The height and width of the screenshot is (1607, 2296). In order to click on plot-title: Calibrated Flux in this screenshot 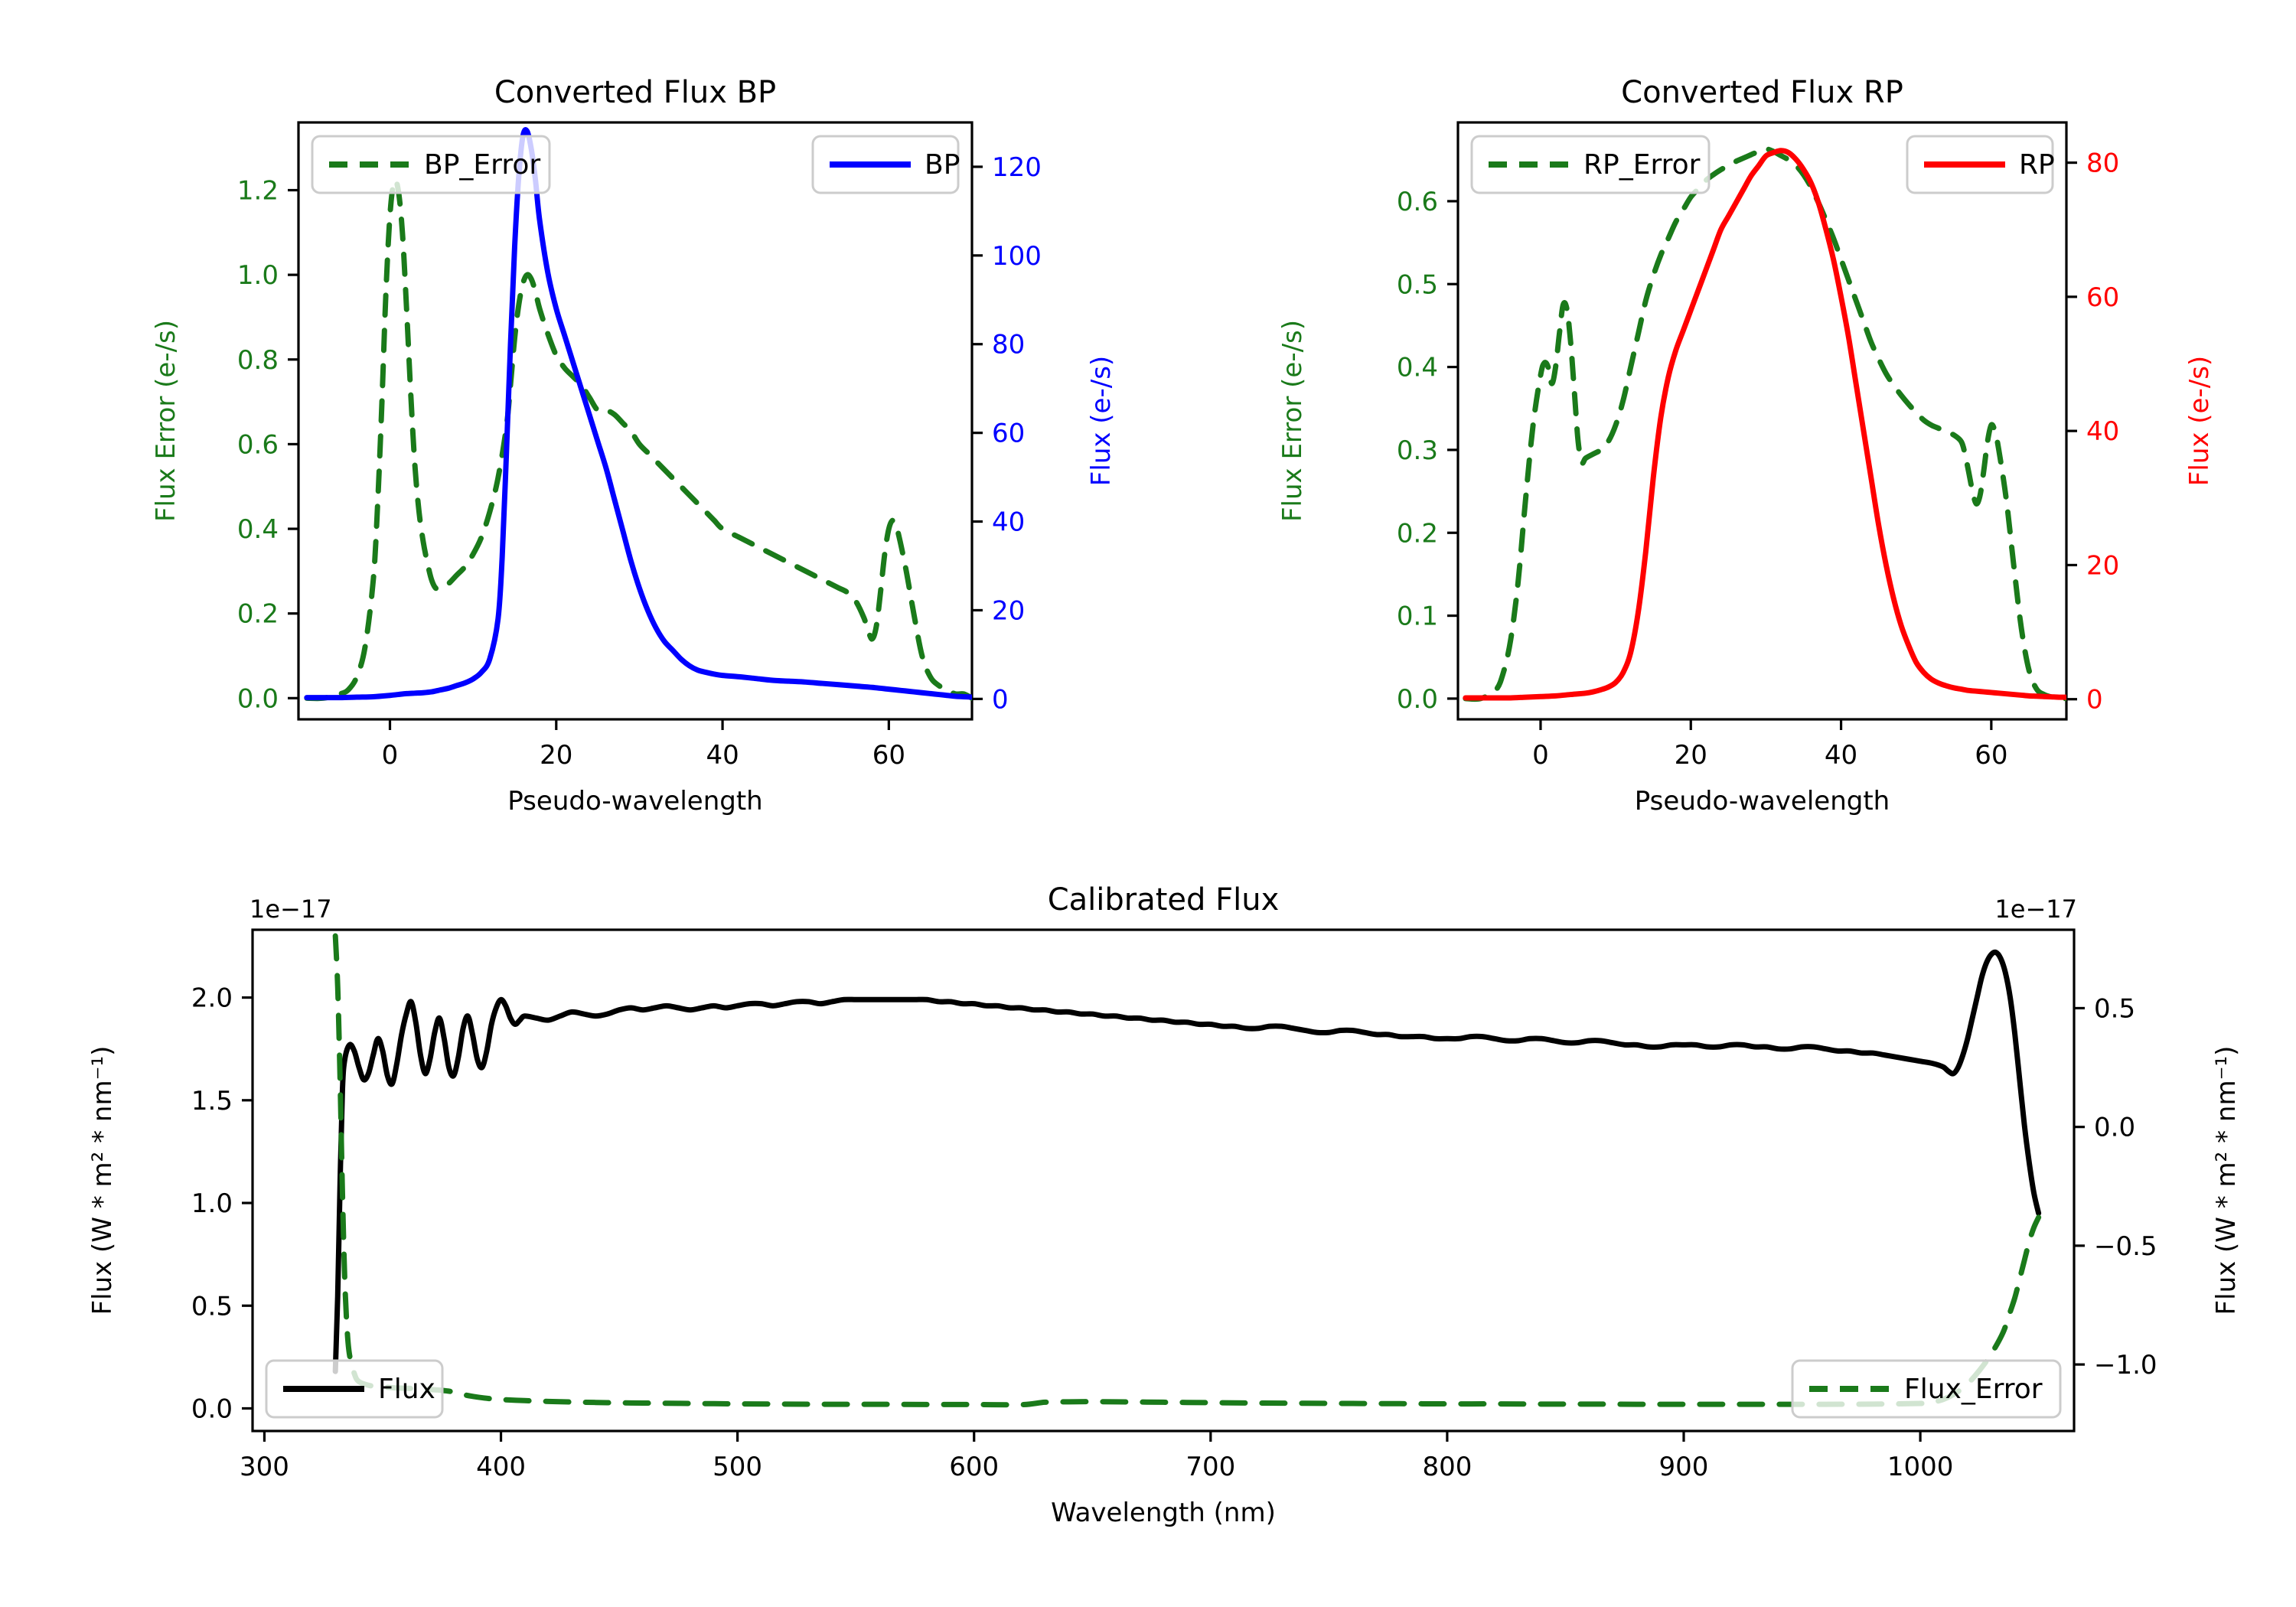, I will do `click(1164, 900)`.